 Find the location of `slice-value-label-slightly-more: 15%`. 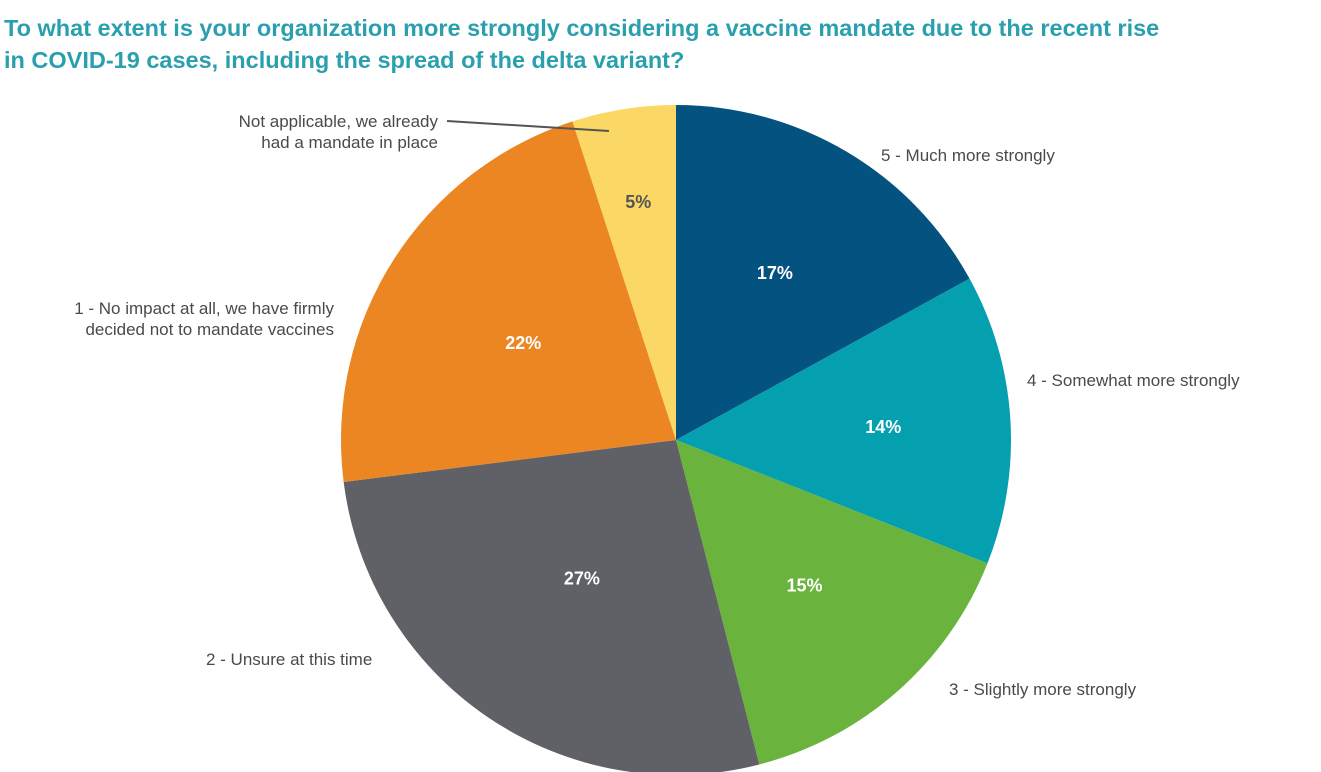

slice-value-label-slightly-more: 15% is located at coordinates (804, 586).